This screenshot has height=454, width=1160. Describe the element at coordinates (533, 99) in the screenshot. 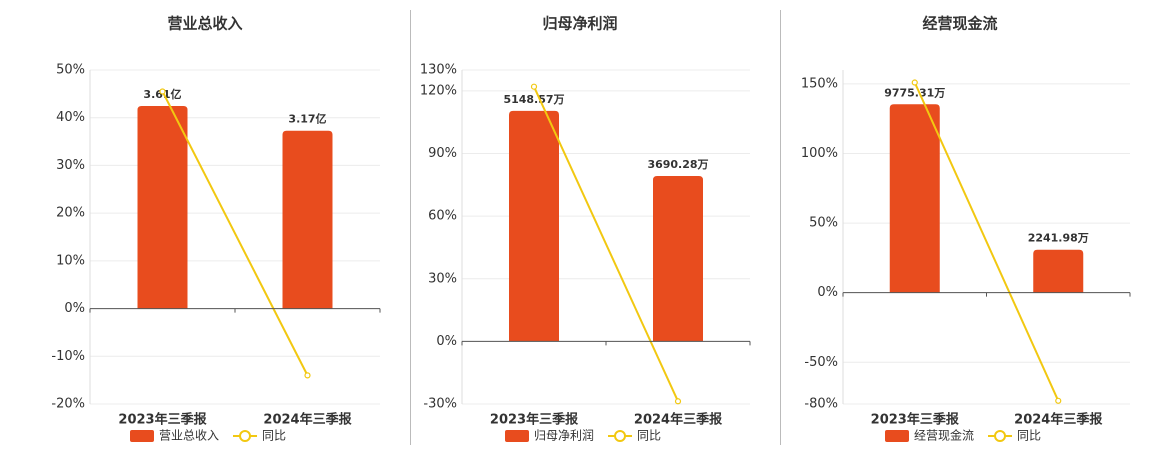

I see `value-label: 5148.57万` at that location.